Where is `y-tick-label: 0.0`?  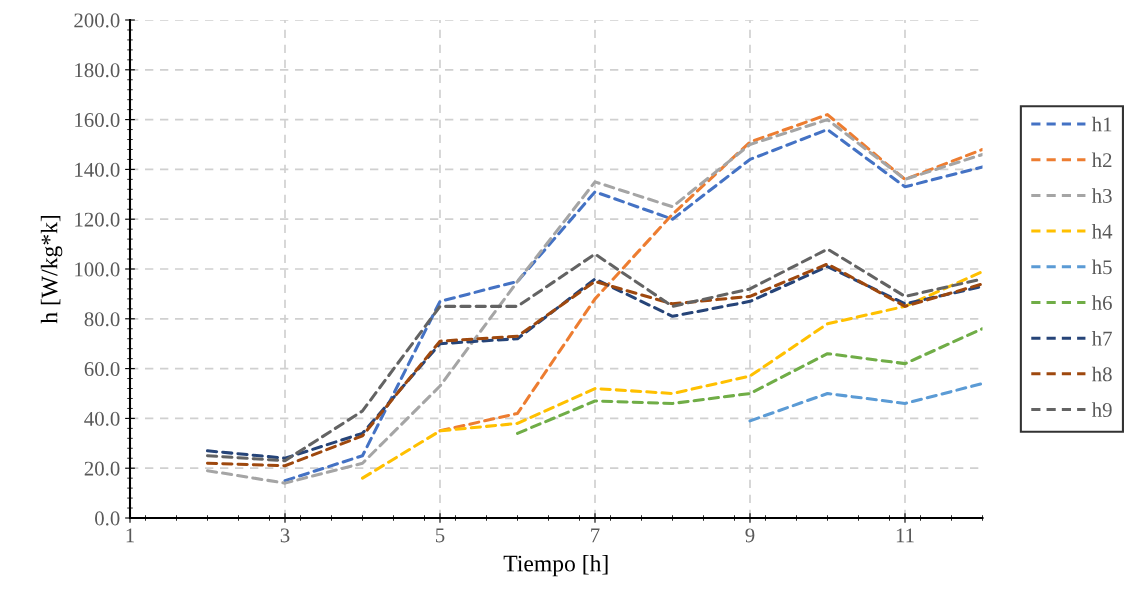 y-tick-label: 0.0 is located at coordinates (107, 518).